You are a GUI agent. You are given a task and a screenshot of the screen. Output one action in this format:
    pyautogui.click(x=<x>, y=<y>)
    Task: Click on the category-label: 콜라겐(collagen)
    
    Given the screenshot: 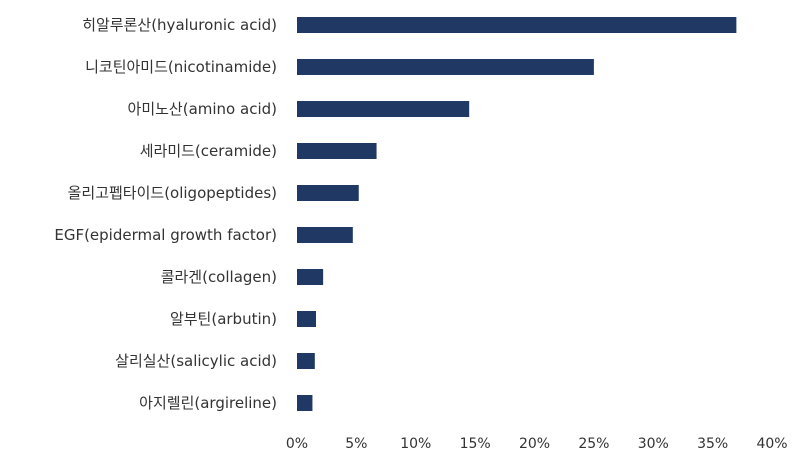 What is the action you would take?
    pyautogui.click(x=219, y=277)
    